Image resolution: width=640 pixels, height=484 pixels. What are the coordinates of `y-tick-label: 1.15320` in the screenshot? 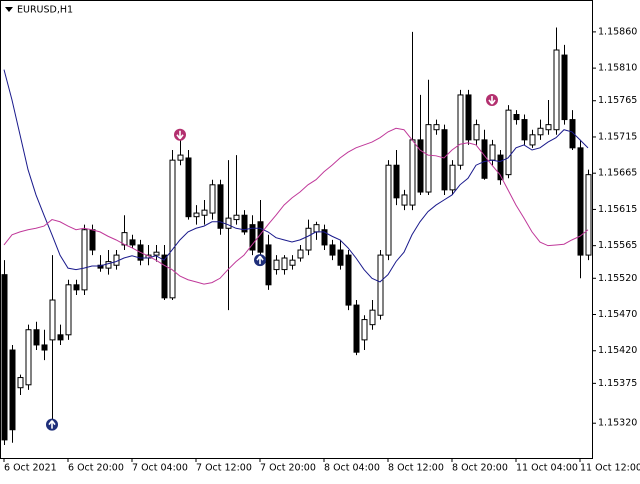 It's located at (617, 423).